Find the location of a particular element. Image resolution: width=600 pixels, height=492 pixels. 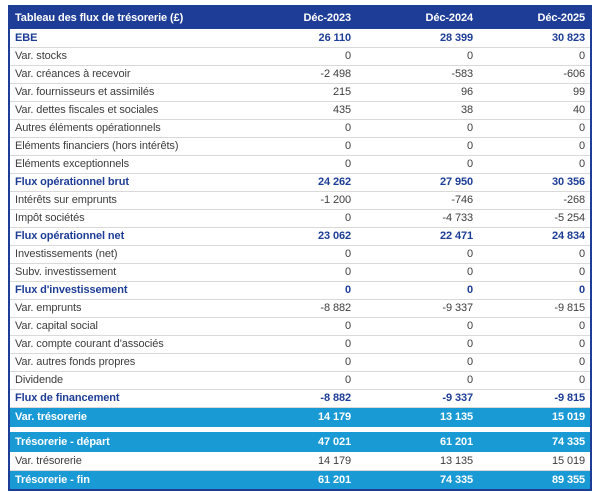

table-row: Flux opérationnel net 23 062 22 471 24 834 is located at coordinates (300, 236).